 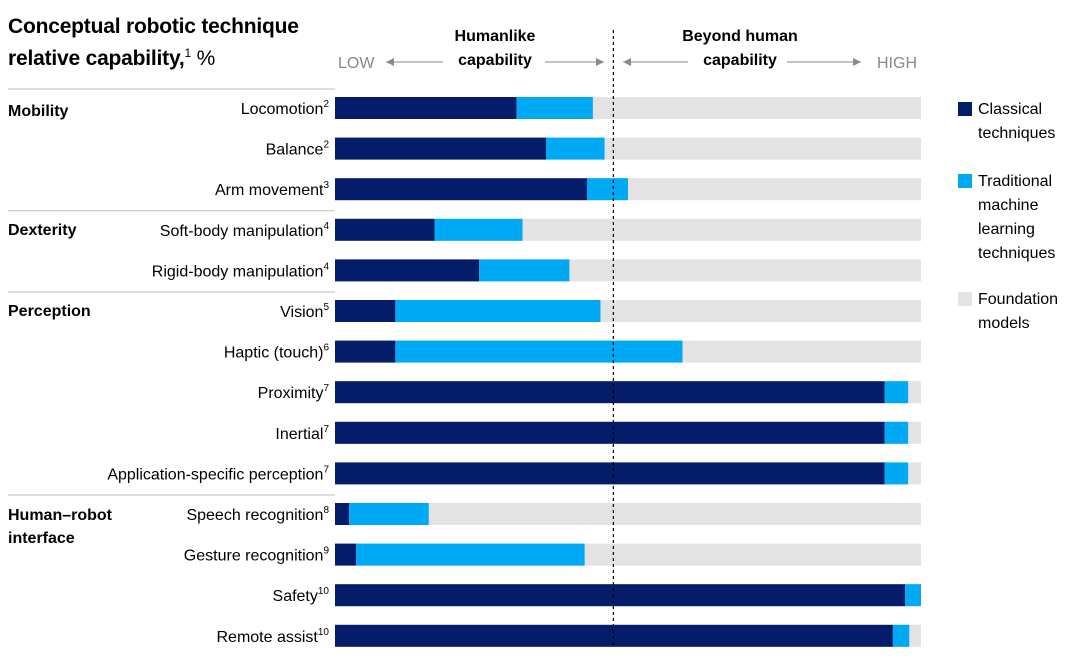 I want to click on row-label: Locomotion2, so click(x=285, y=108).